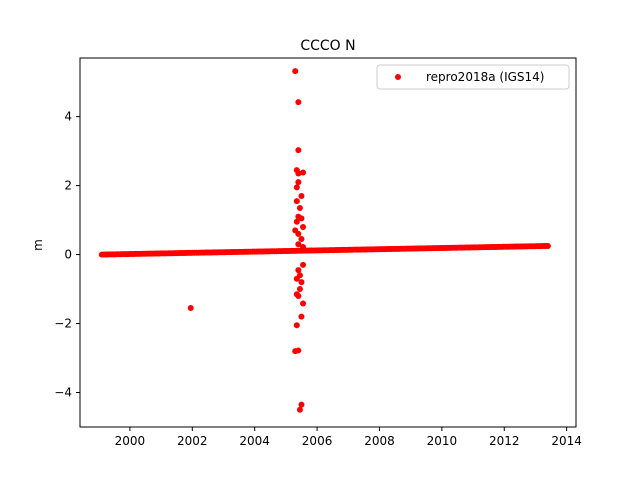 Image resolution: width=640 pixels, height=480 pixels. I want to click on x-tick-label: 2014, so click(566, 441).